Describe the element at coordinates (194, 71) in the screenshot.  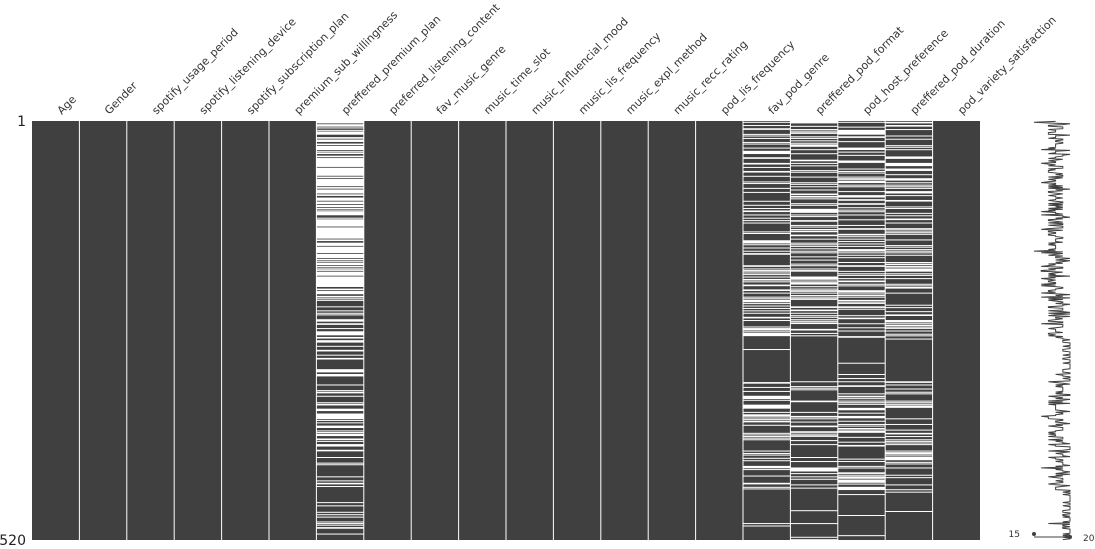
I see `column-label-spotify_usage_period: spotify_usage_period` at that location.